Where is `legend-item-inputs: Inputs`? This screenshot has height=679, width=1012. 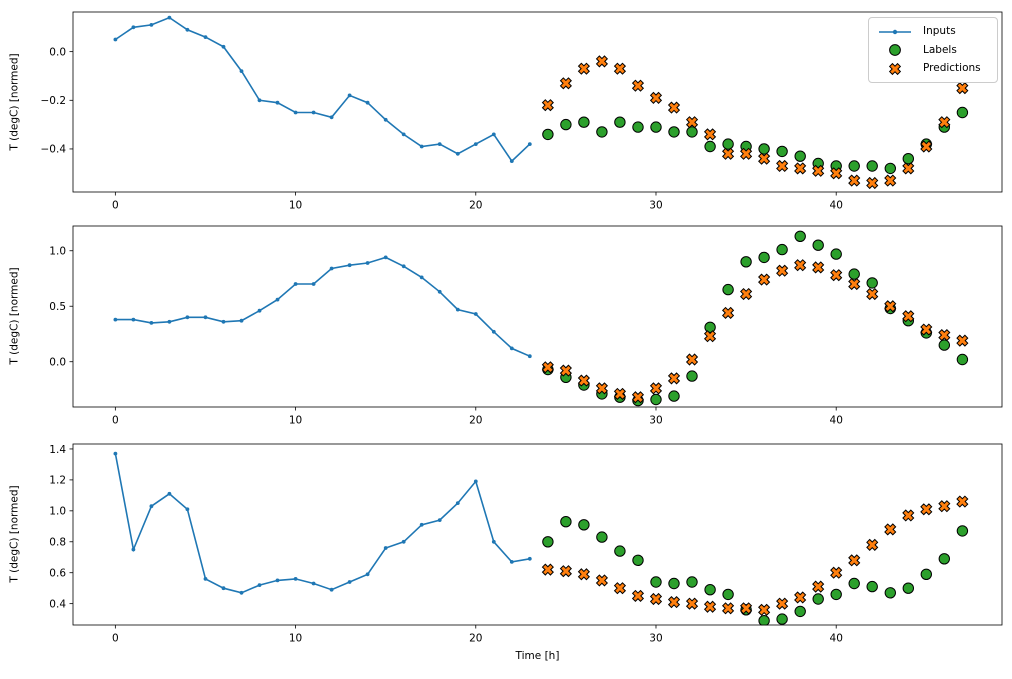 legend-item-inputs: Inputs is located at coordinates (933, 32).